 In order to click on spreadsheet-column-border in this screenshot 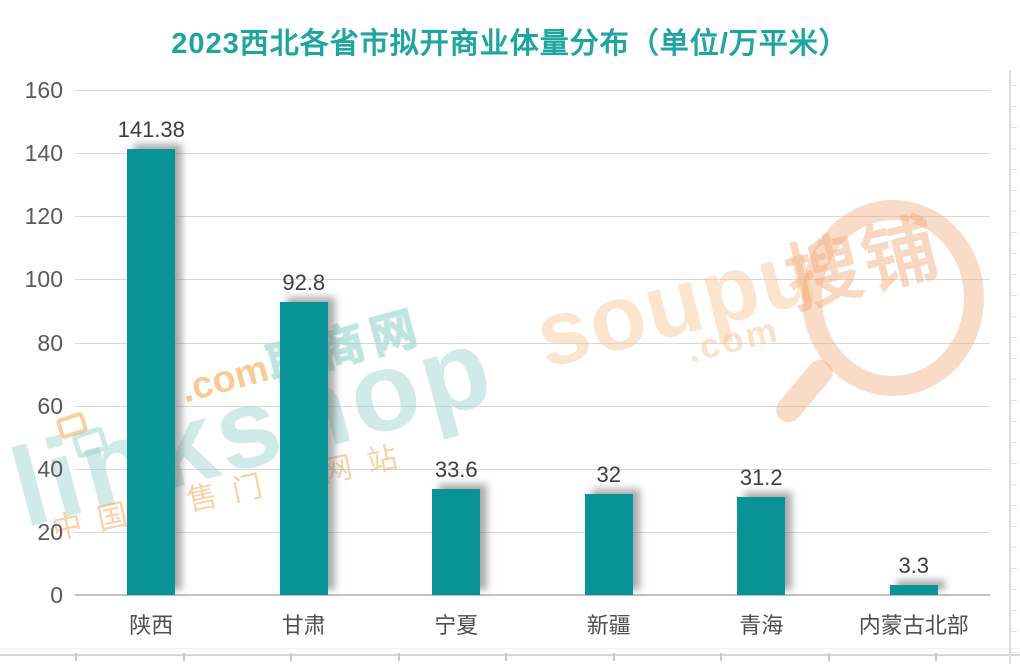, I will do `click(1010, 367)`.